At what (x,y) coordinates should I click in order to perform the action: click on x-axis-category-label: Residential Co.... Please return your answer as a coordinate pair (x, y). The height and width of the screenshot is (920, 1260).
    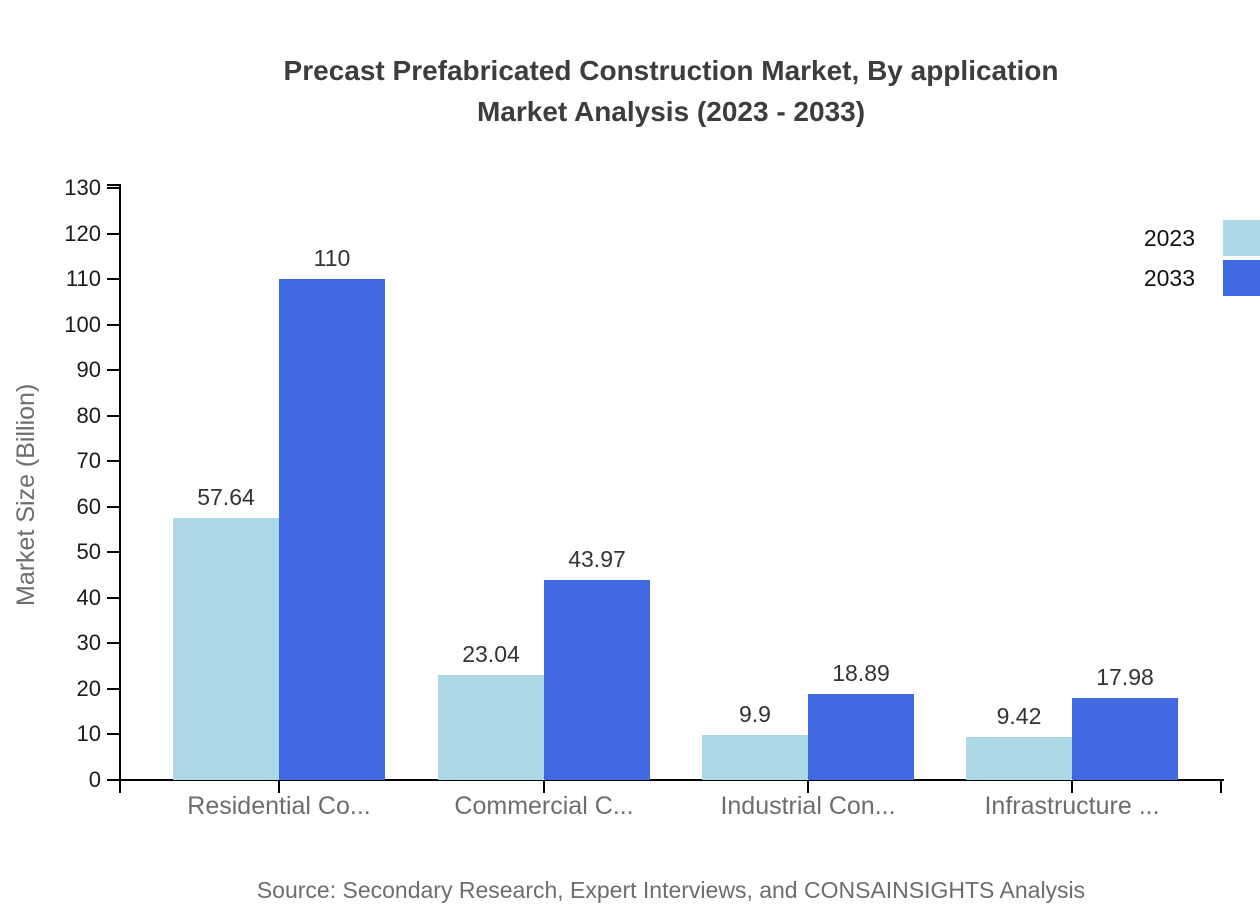
    Looking at the image, I should click on (279, 806).